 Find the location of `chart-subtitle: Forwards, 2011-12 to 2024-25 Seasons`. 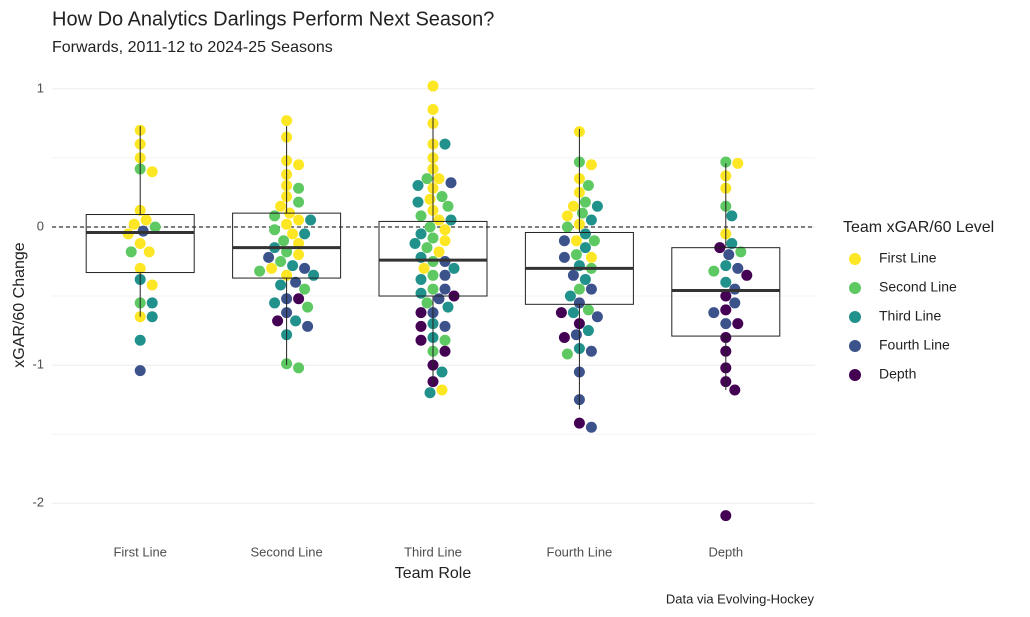

chart-subtitle: Forwards, 2011-12 to 2024-25 Seasons is located at coordinates (192, 47).